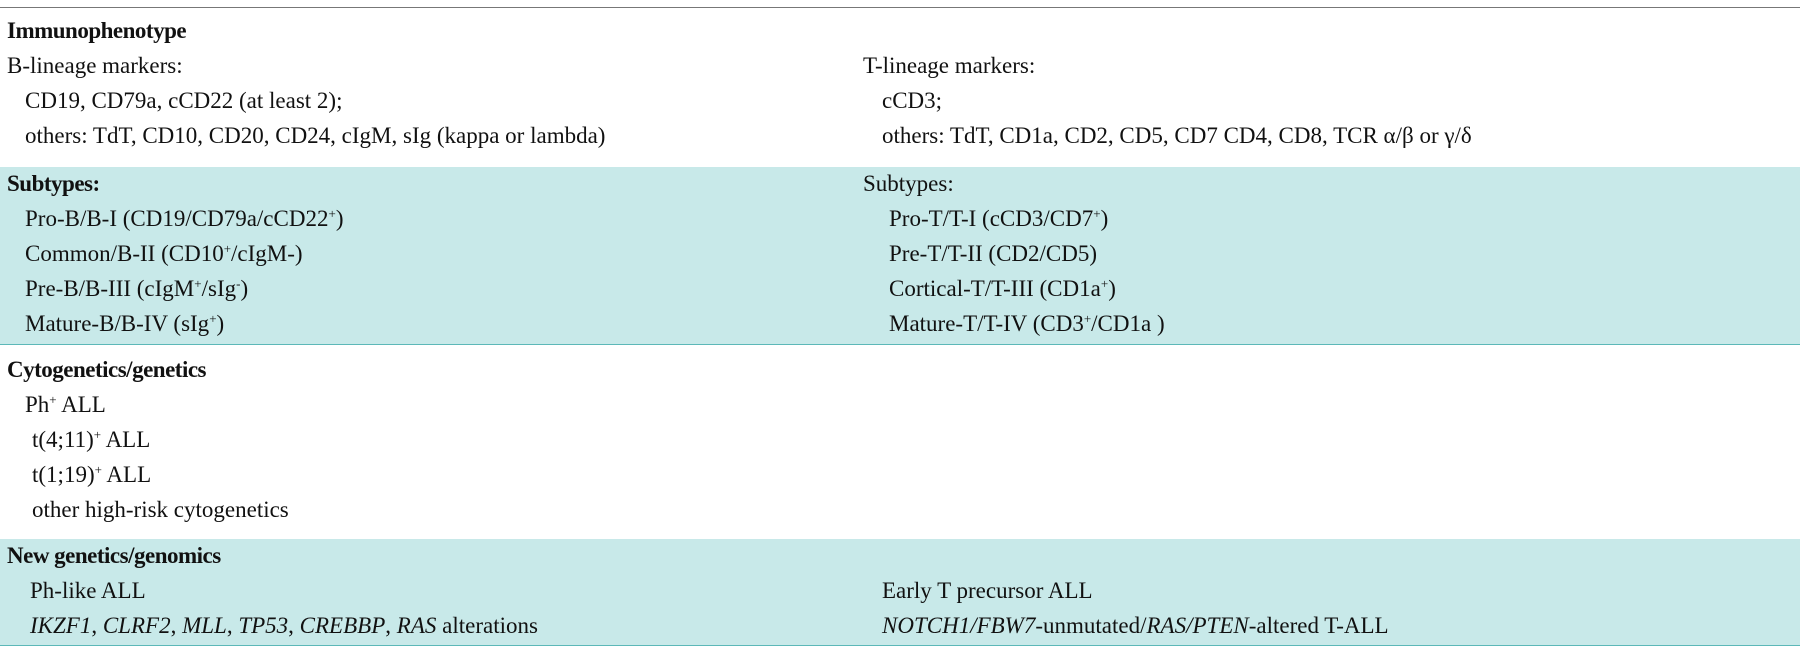  Describe the element at coordinates (110, 288) in the screenshot. I see `text-run: Pre-B/B-III (cIgM` at that location.